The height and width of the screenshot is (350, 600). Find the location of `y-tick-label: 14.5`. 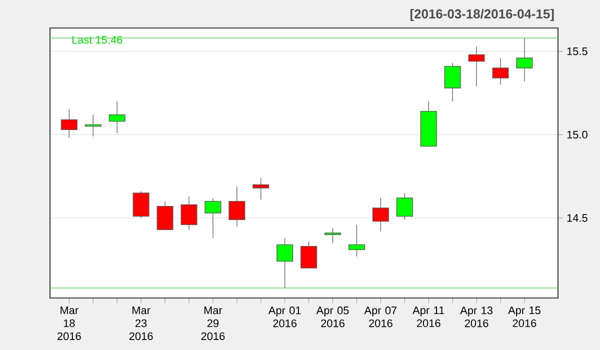

y-tick-label: 14.5 is located at coordinates (577, 218).